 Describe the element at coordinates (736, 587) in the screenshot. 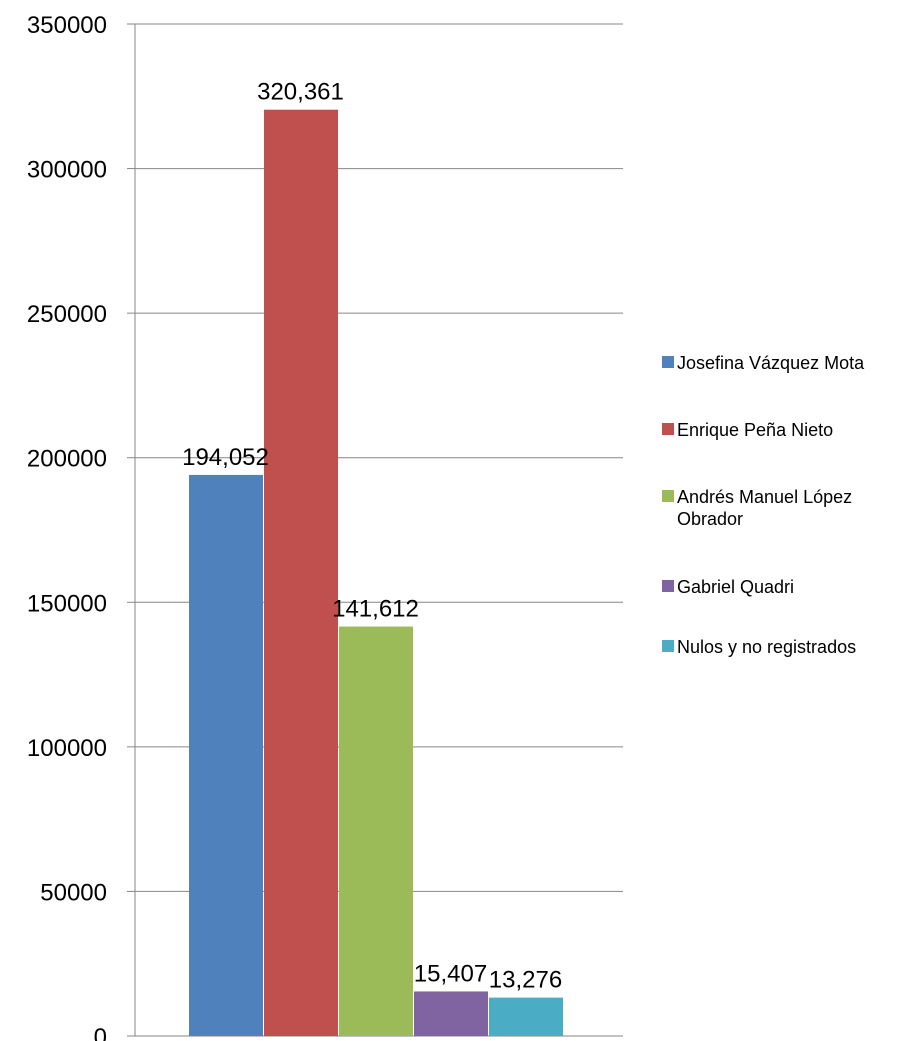

I see `legend-label: Gabriel Quadri` at that location.